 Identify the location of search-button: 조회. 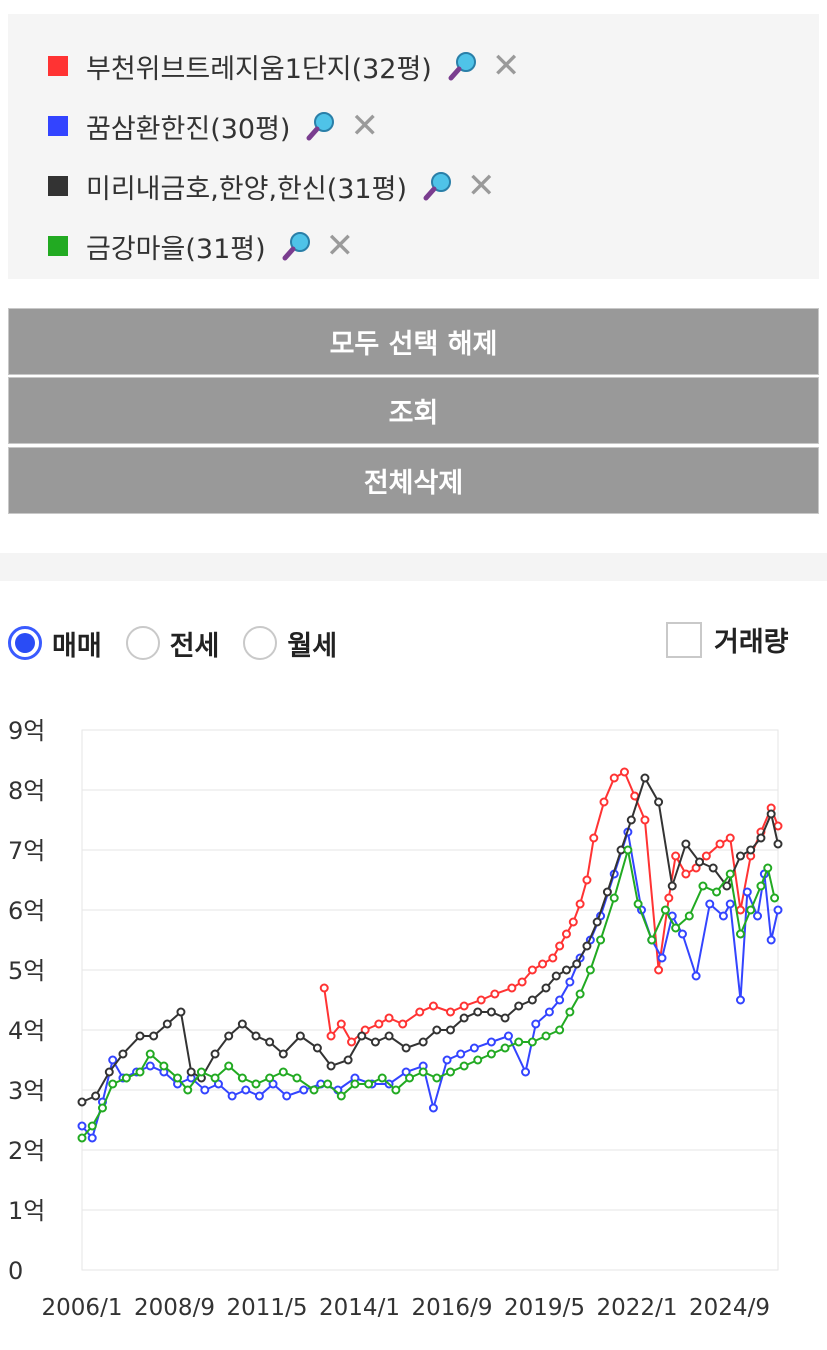
(413, 410).